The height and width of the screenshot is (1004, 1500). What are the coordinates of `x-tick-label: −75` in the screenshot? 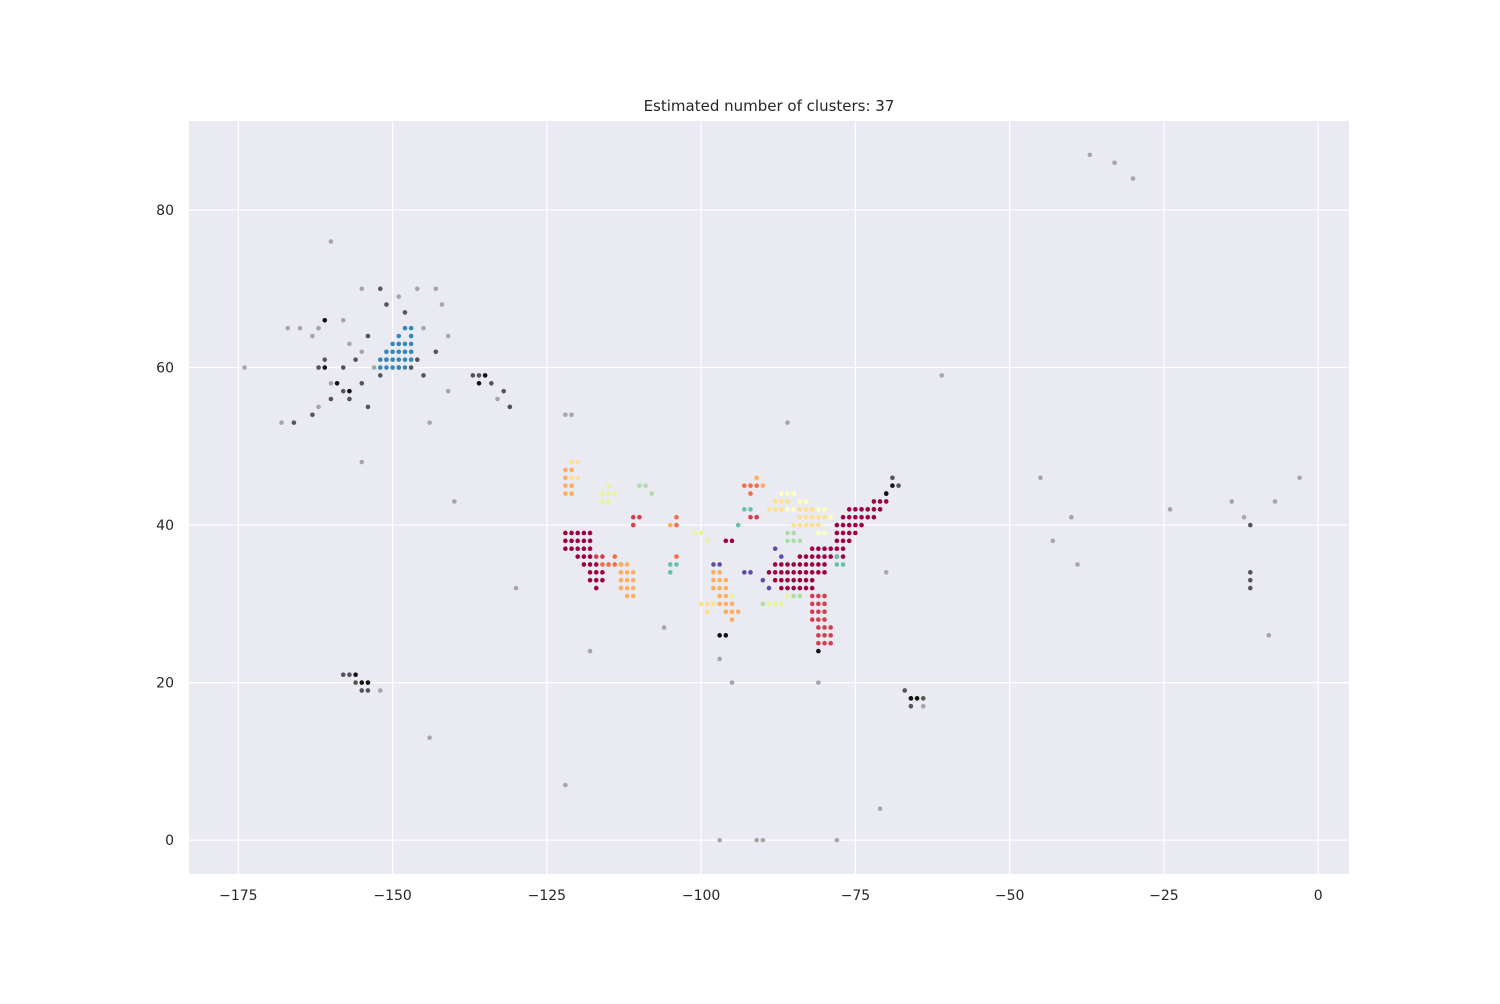 It's located at (856, 896).